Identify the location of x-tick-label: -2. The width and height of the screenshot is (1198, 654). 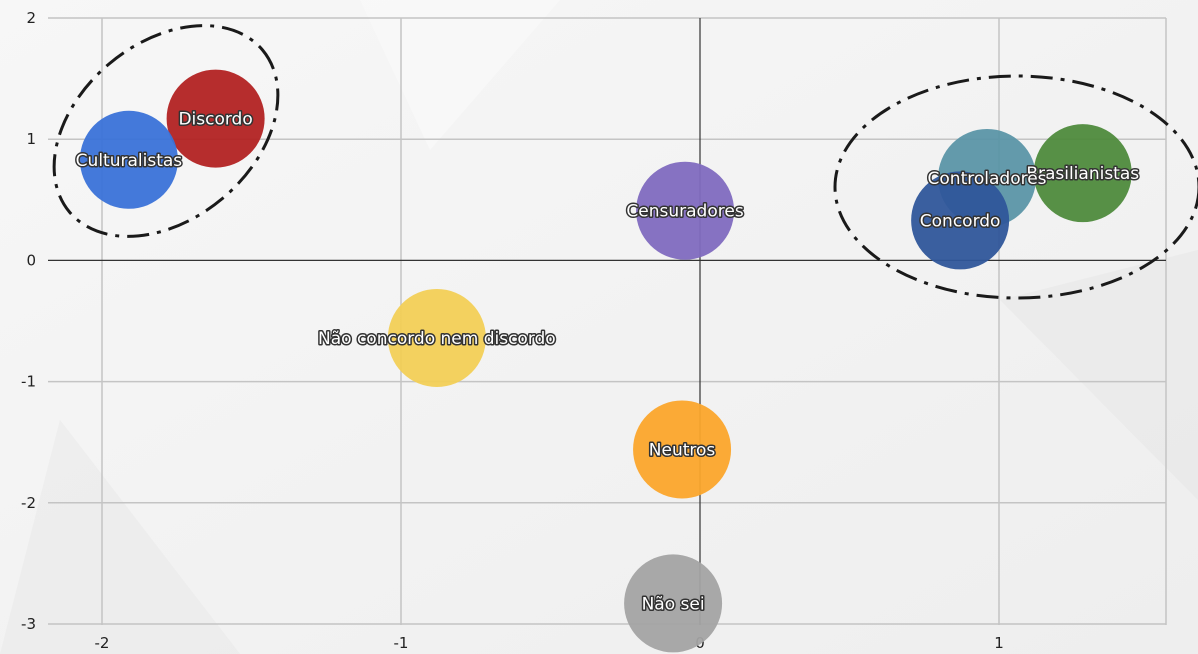
(102, 643).